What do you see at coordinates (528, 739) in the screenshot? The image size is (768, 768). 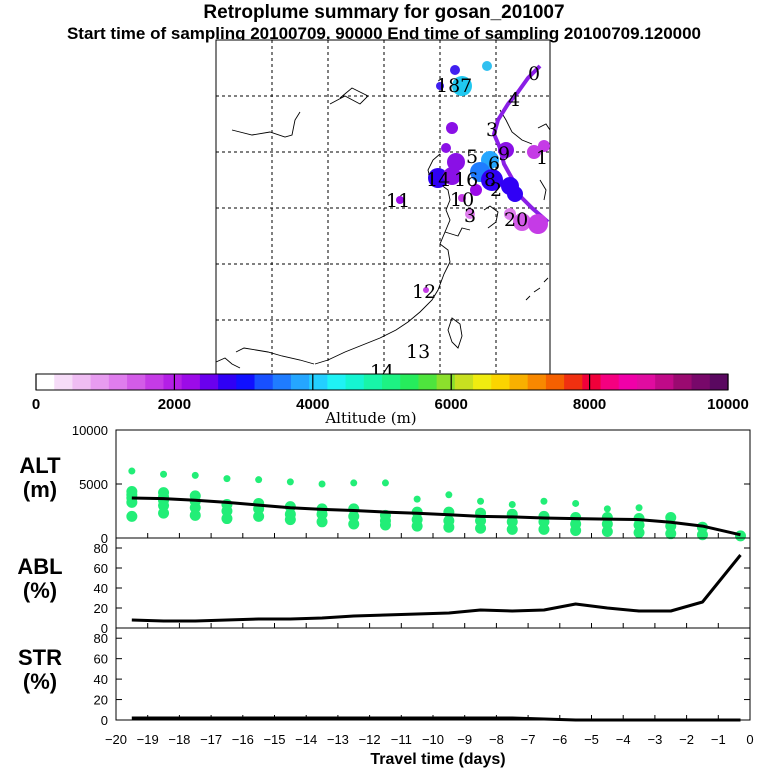 I see `x-tick-label: −7` at bounding box center [528, 739].